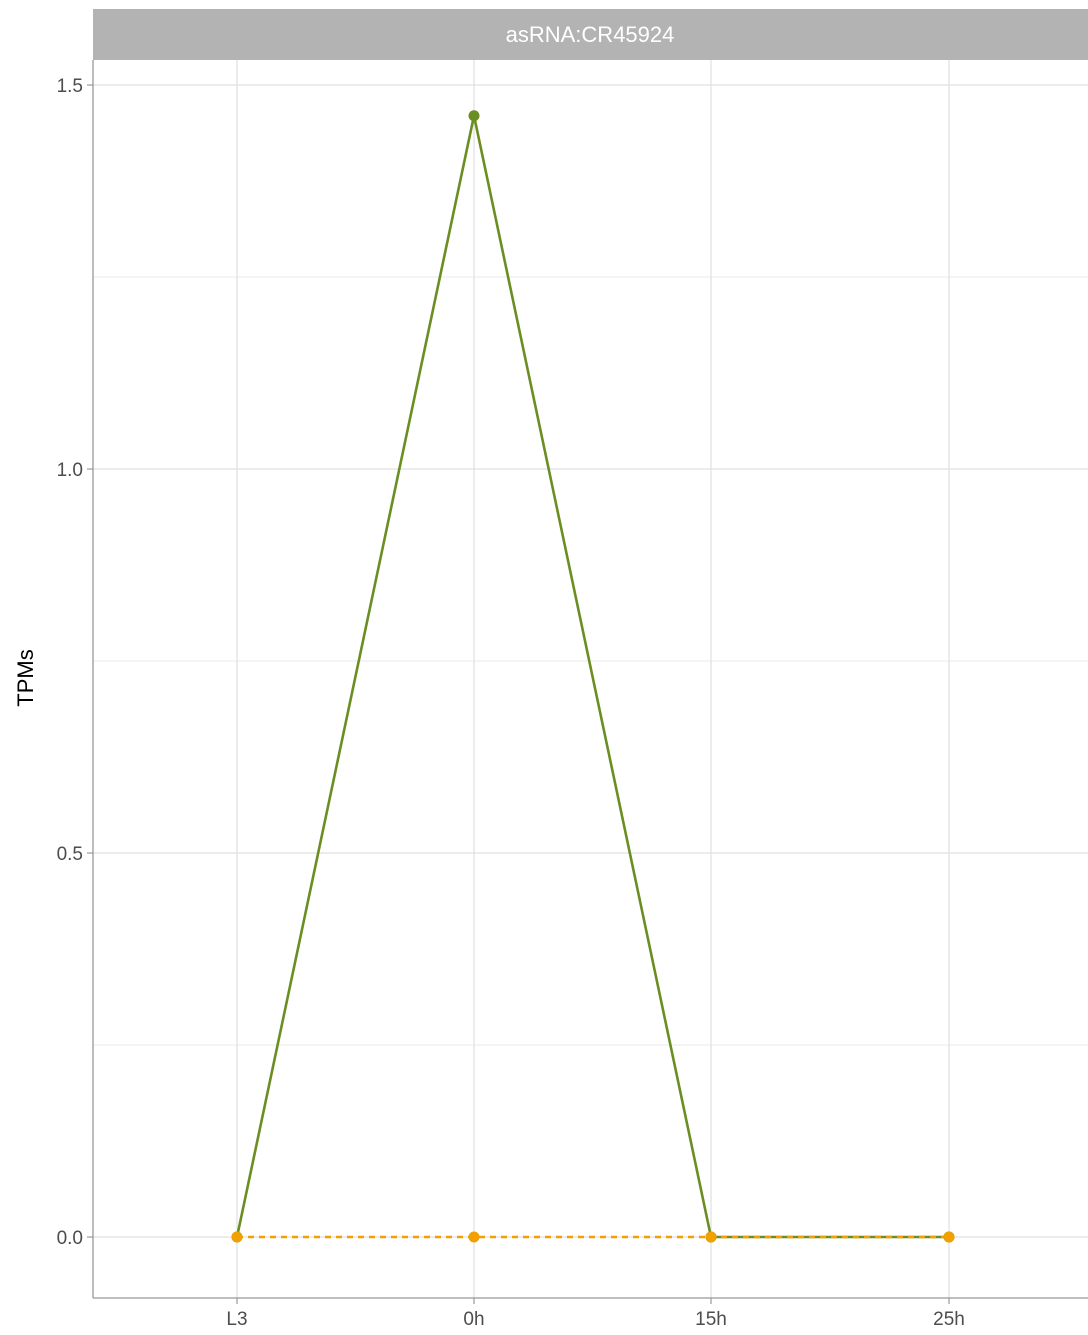  I want to click on x-tick-label: 0h, so click(473, 1319).